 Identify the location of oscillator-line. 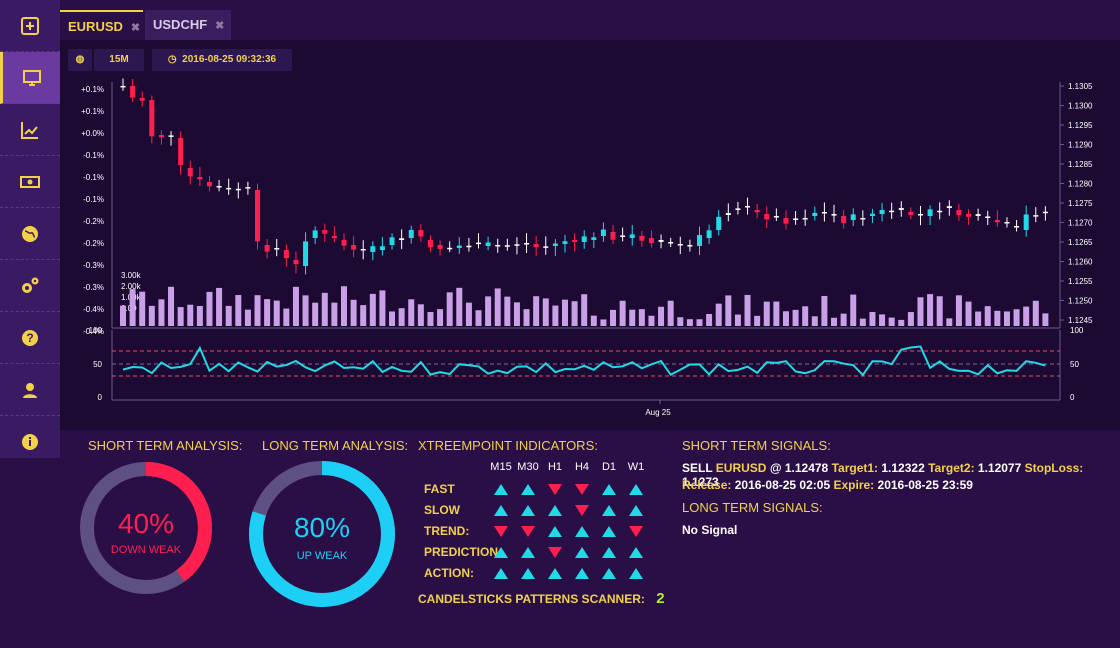
(584, 361).